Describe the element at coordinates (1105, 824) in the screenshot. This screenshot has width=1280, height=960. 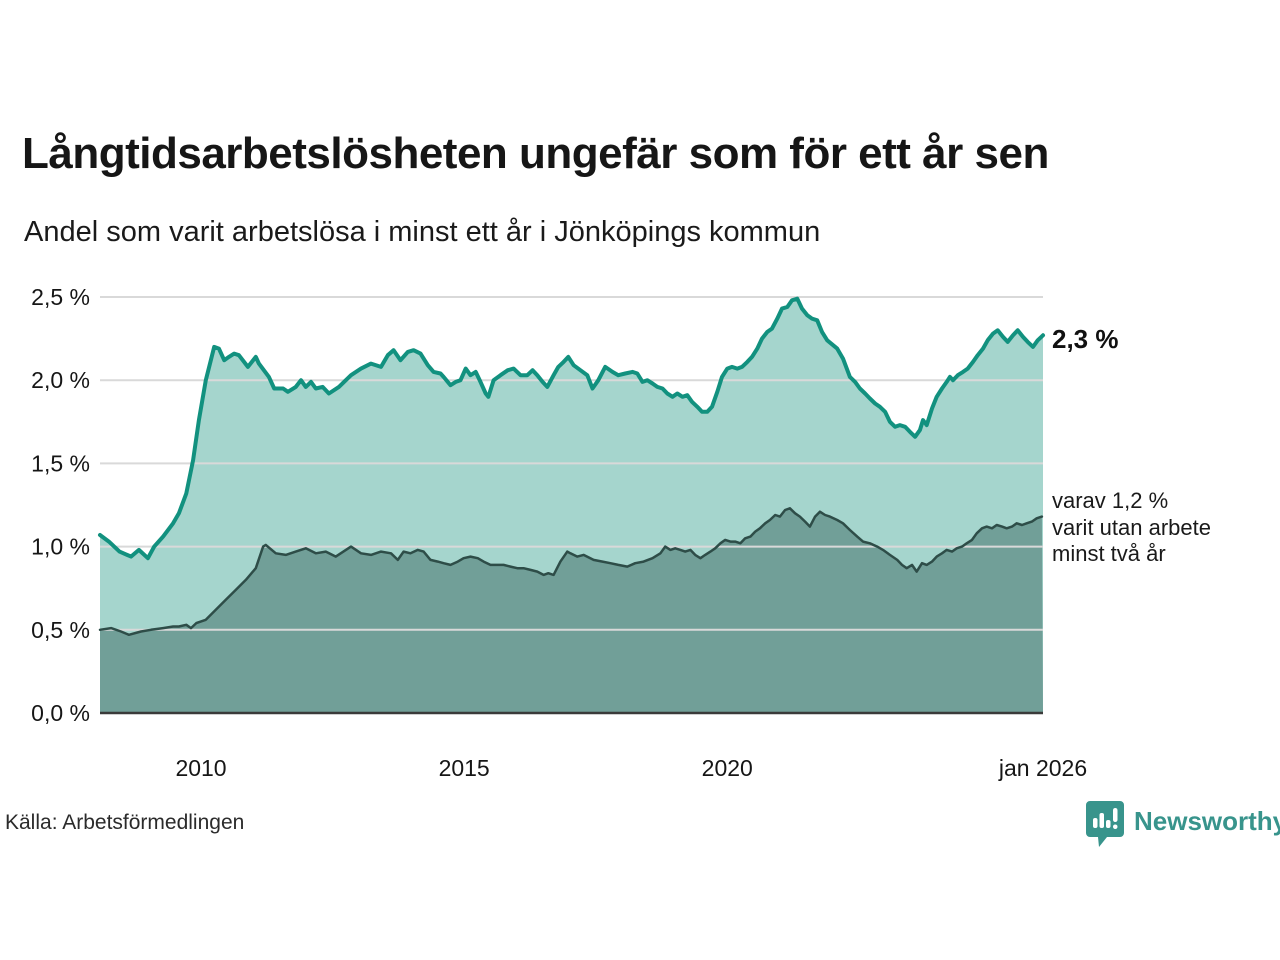
I see `bar-chart-speech-bubble-icon` at that location.